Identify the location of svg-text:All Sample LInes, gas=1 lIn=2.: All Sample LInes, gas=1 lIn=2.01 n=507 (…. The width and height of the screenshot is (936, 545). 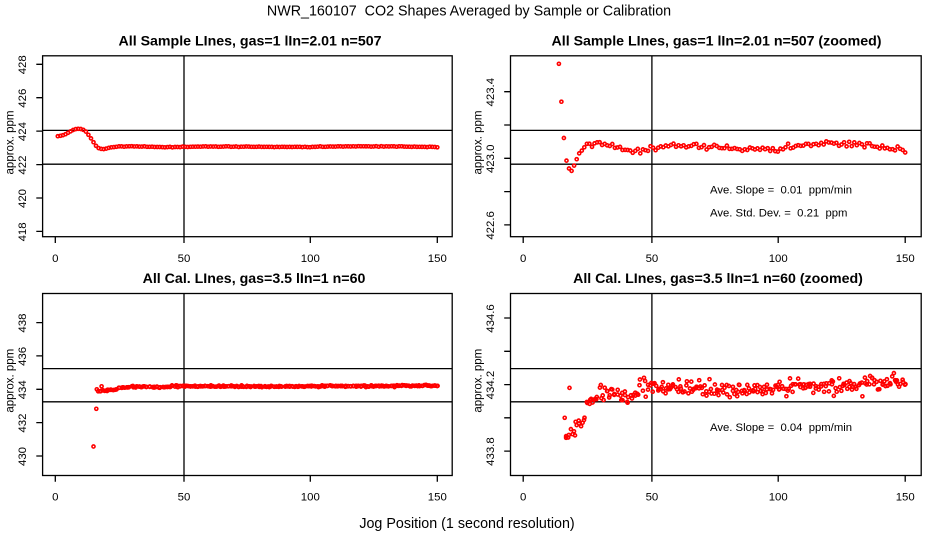
(717, 42).